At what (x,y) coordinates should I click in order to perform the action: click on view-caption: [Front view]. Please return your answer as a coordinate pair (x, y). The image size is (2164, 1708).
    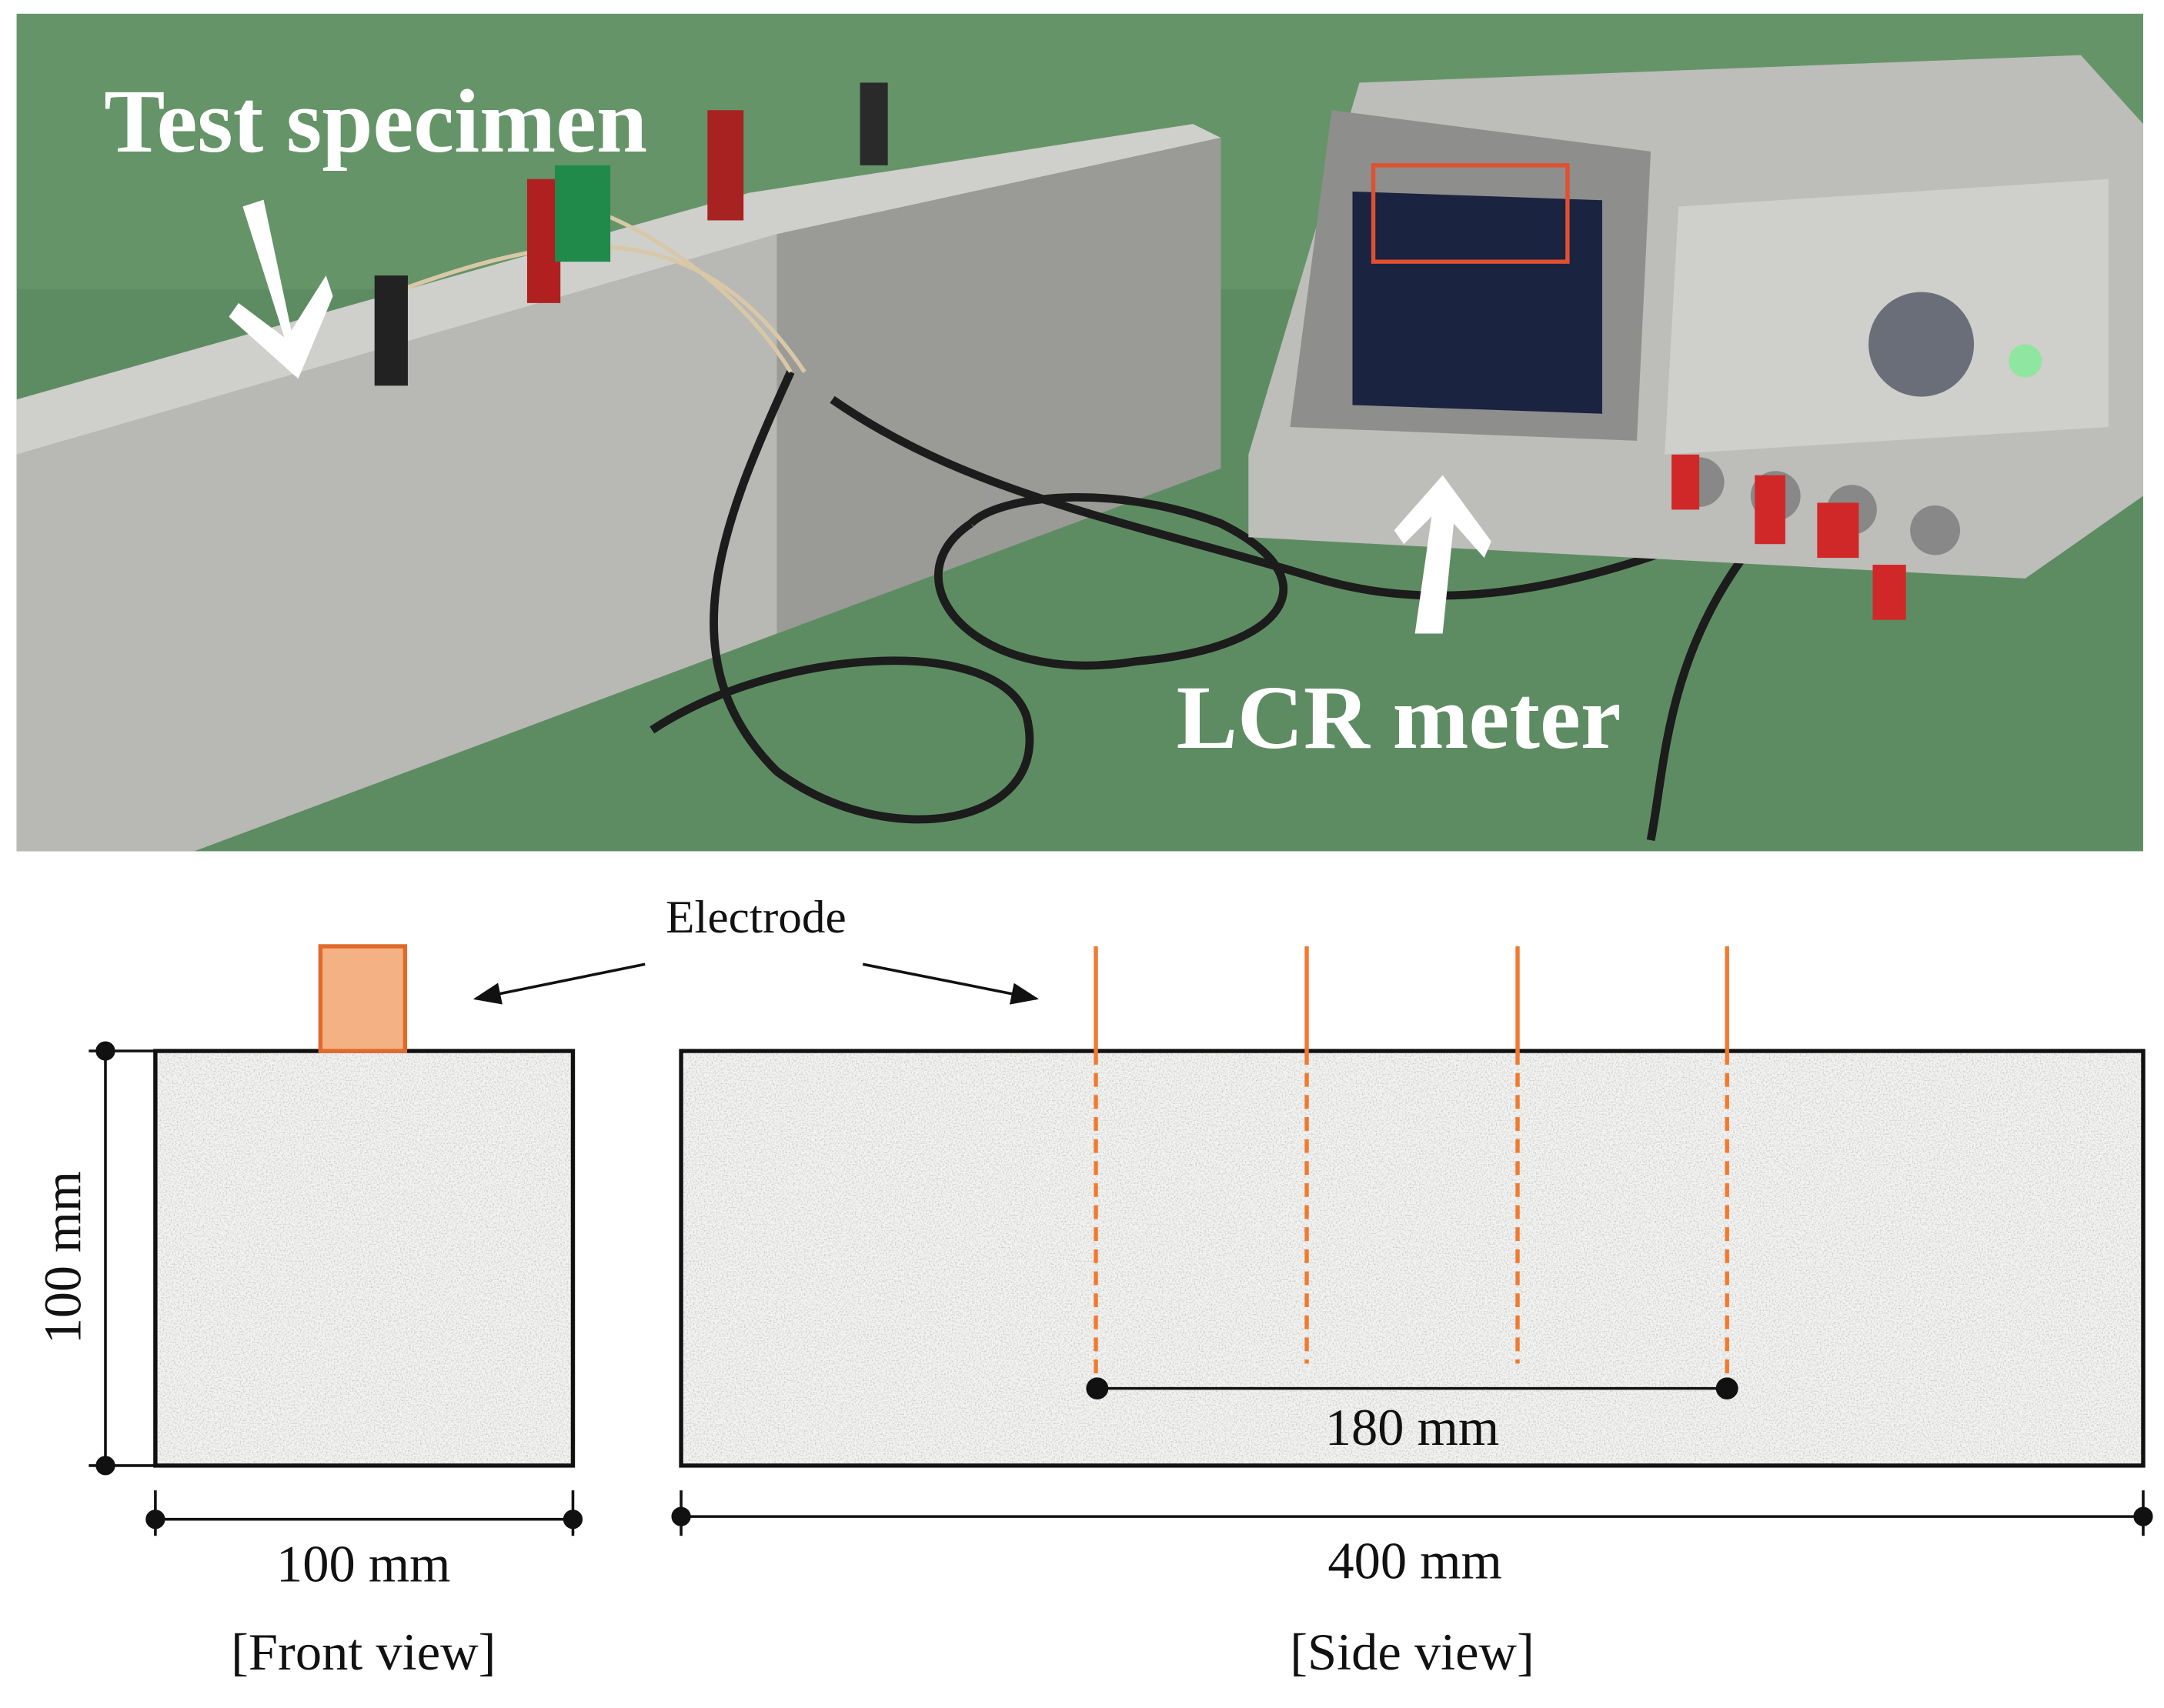
    Looking at the image, I should click on (363, 1652).